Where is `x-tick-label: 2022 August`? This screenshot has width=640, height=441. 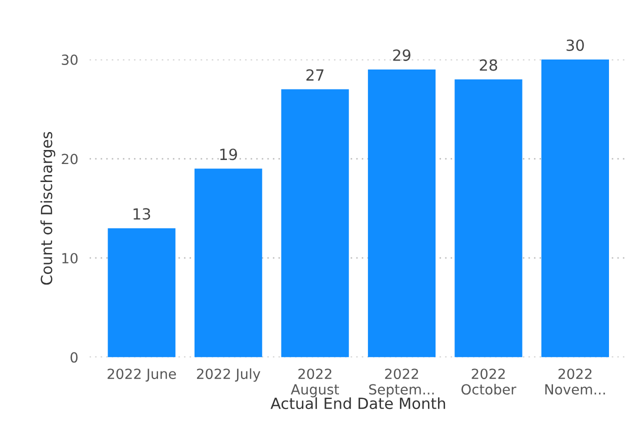
x-tick-label: 2022 August is located at coordinates (315, 383).